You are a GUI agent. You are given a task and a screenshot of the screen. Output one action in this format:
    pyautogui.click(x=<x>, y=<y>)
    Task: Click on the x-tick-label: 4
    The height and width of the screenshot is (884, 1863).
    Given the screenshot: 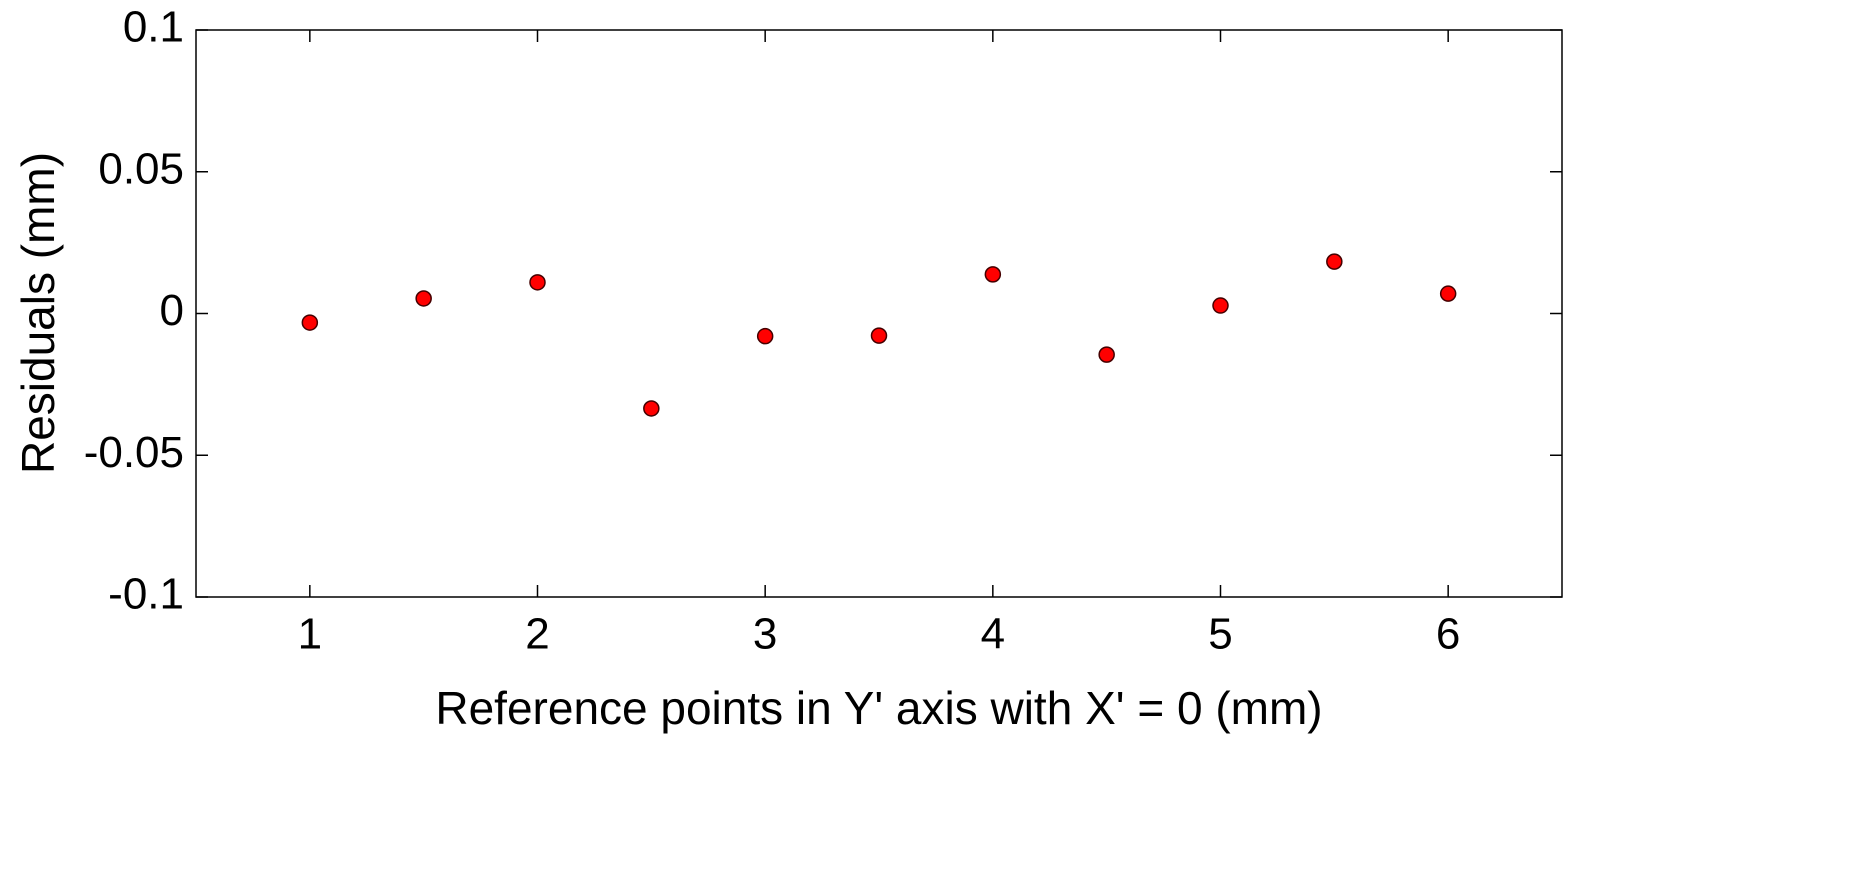 What is the action you would take?
    pyautogui.click(x=993, y=634)
    